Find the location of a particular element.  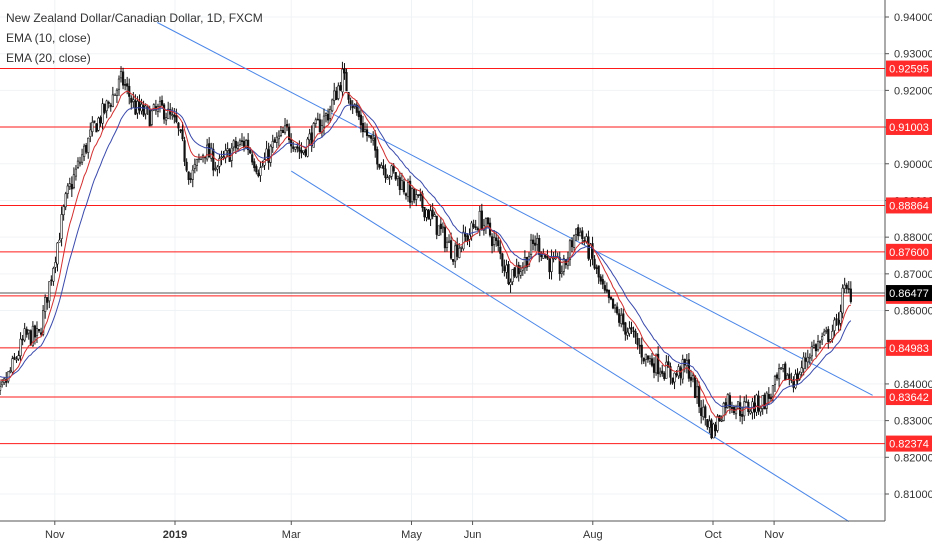

y-tick-label: 0.94000 is located at coordinates (913, 18).